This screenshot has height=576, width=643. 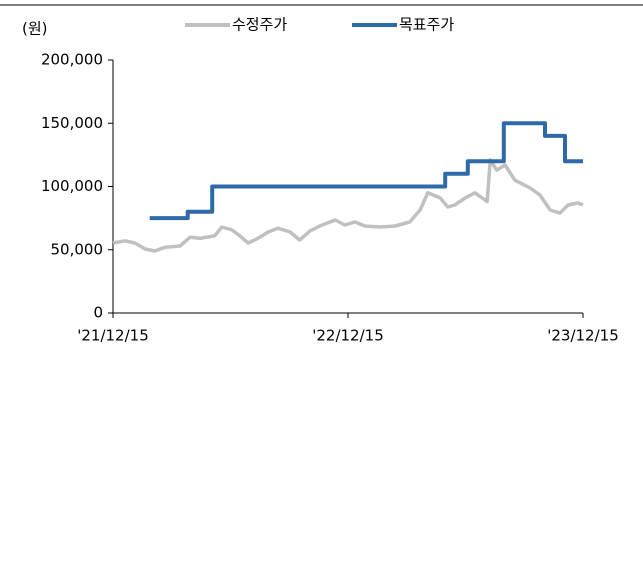 I want to click on x-tick-label: '21/12/15, so click(x=113, y=336).